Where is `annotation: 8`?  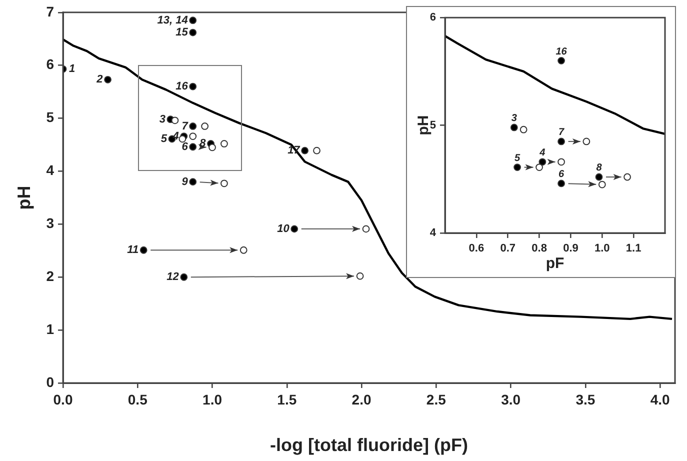 annotation: 8 is located at coordinates (599, 168).